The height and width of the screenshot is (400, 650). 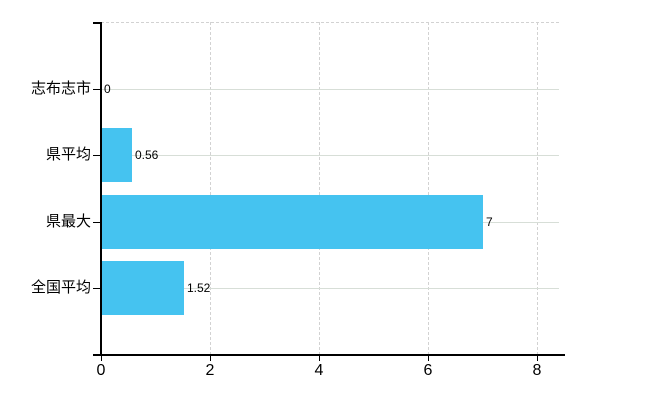 What do you see at coordinates (68, 221) in the screenshot?
I see `category-label-2: 県最大` at bounding box center [68, 221].